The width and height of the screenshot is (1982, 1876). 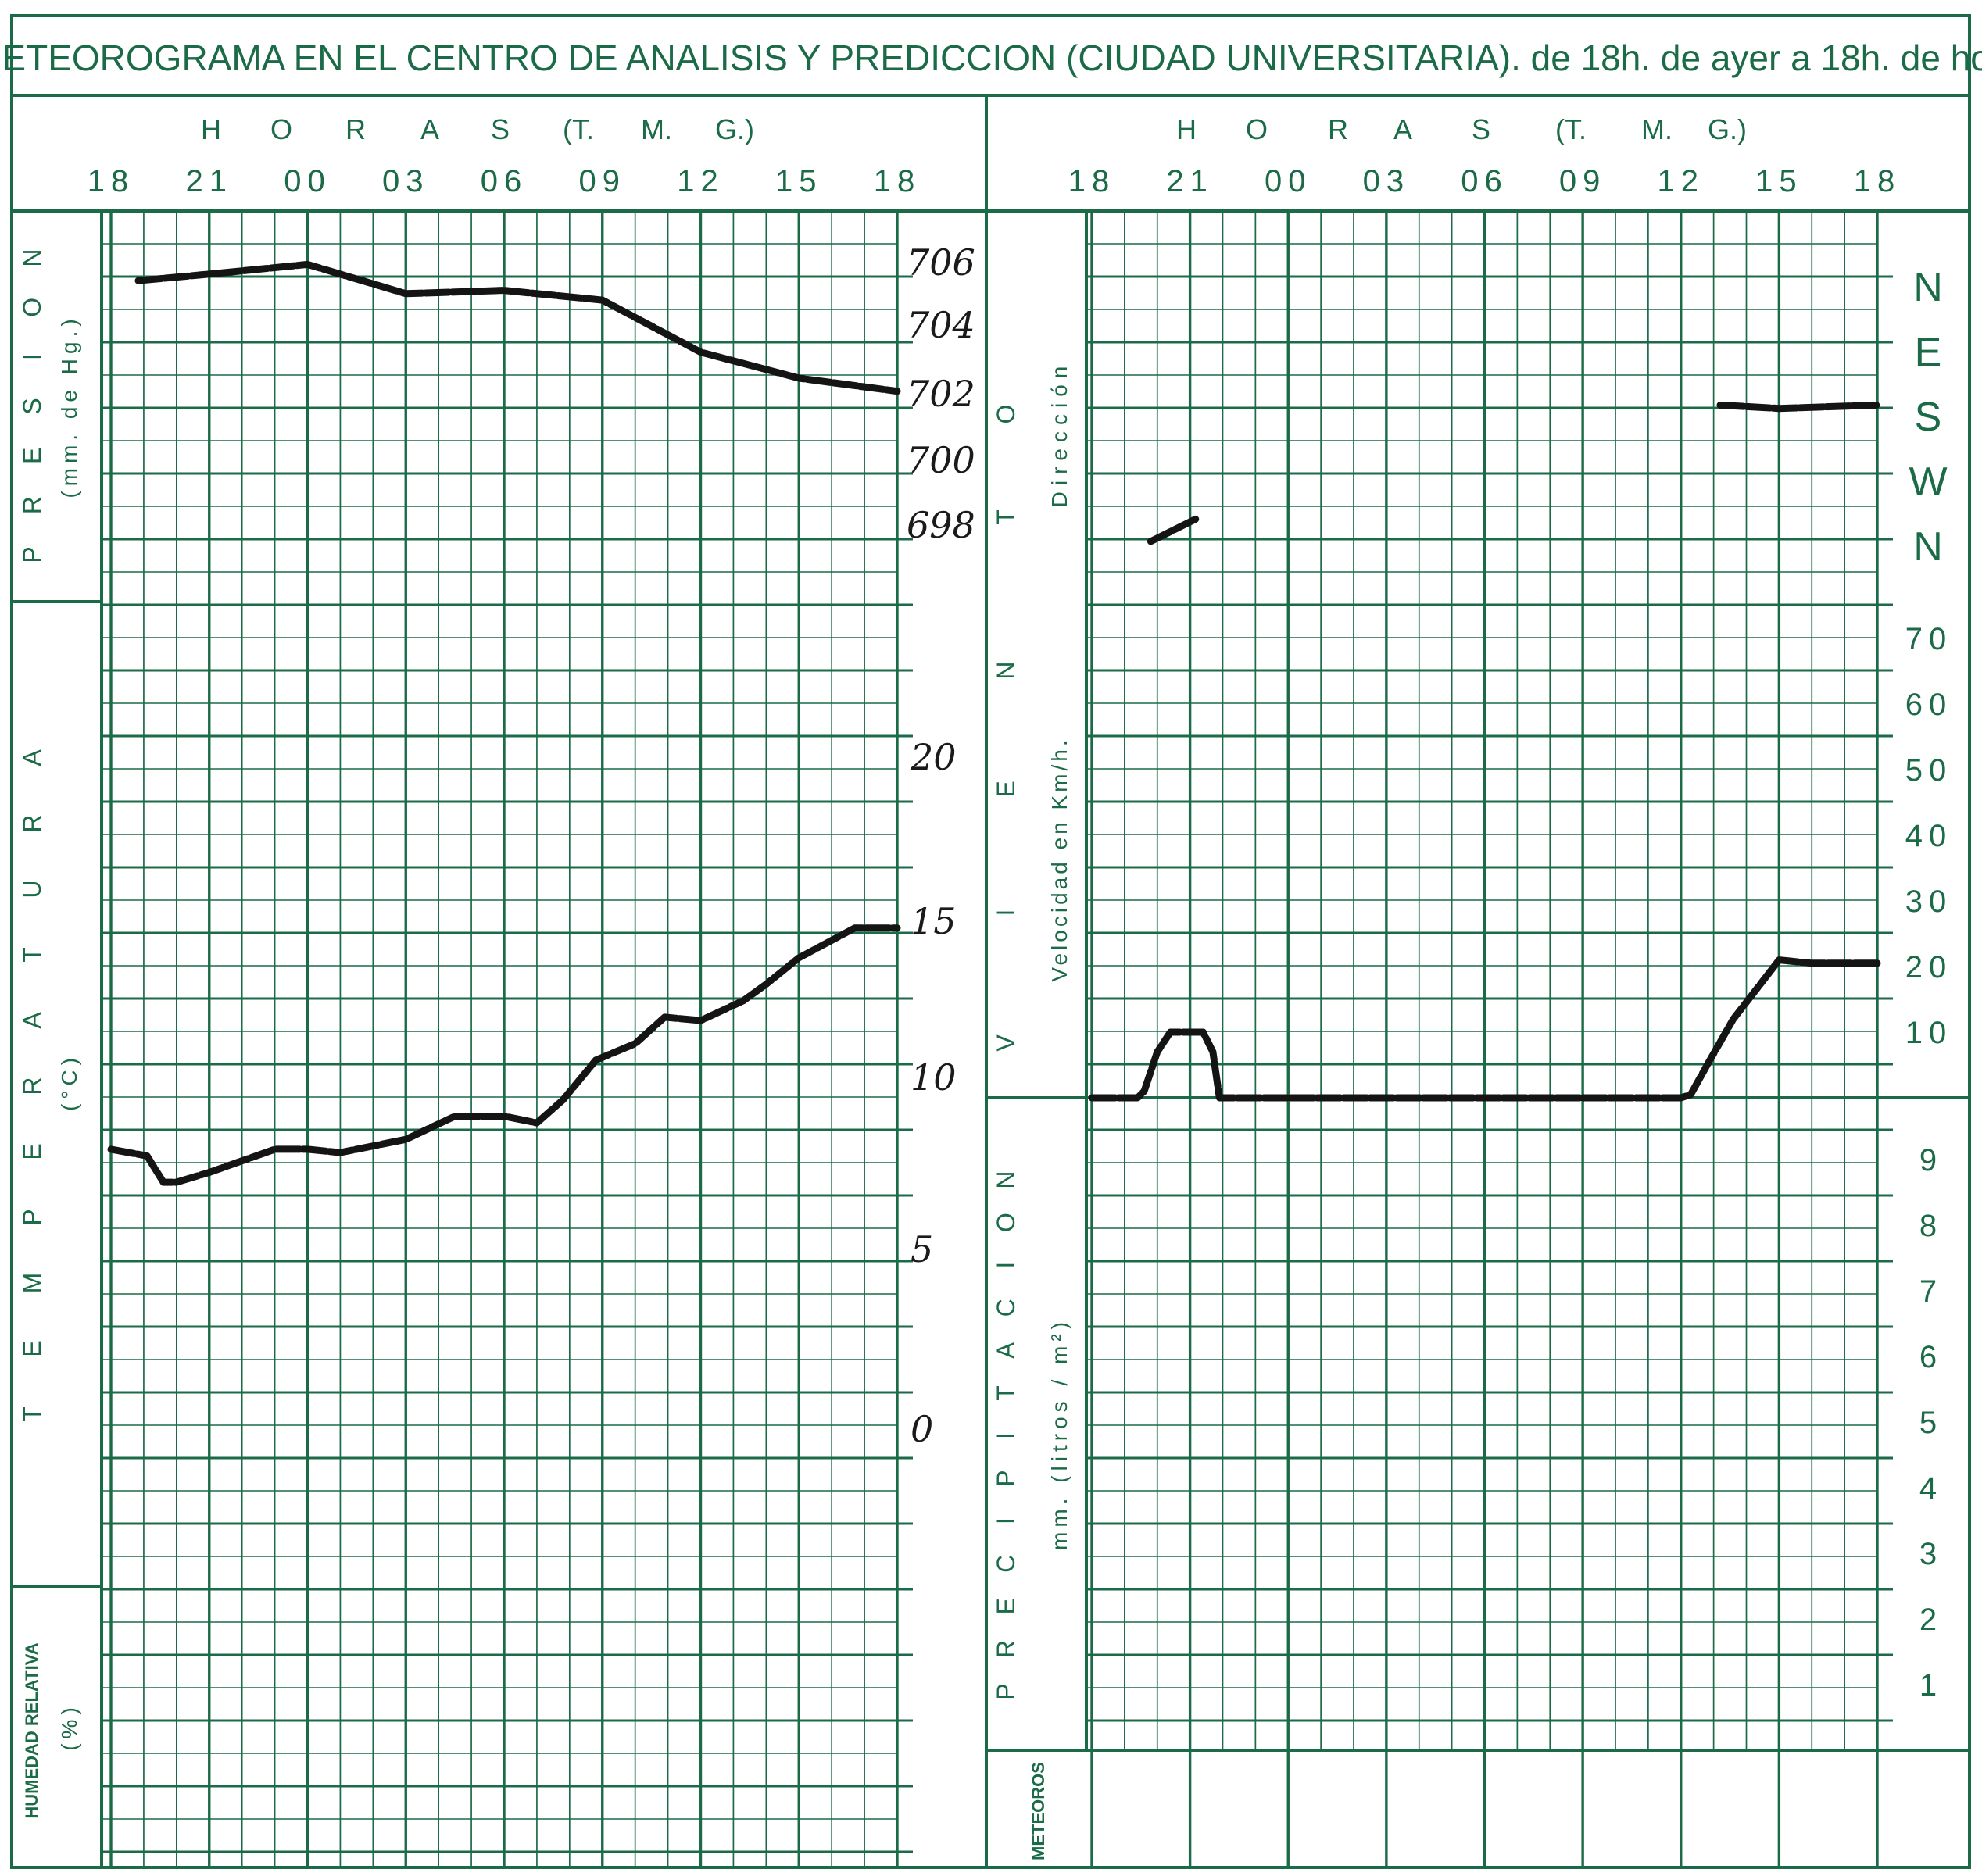 I want to click on pressure-tick: 698, so click(x=941, y=525).